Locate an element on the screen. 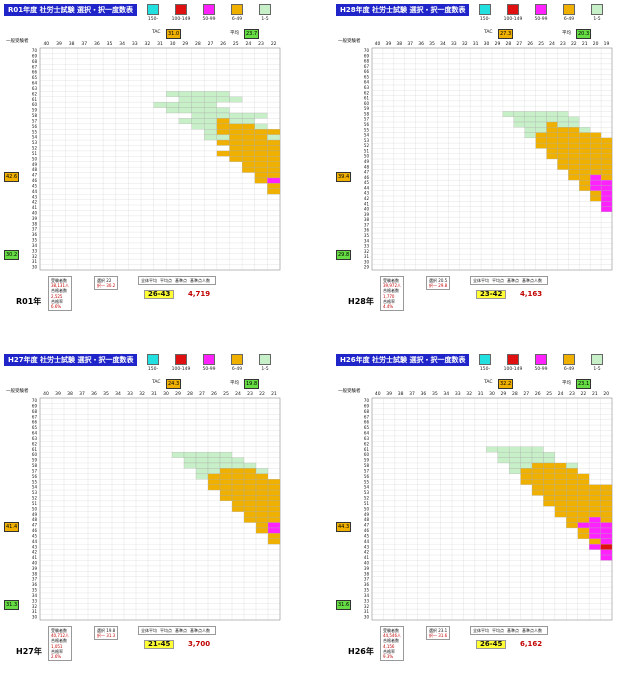 The height and width of the screenshot is (685, 640). stats-extra: 択一 29.8 is located at coordinates (438, 286).